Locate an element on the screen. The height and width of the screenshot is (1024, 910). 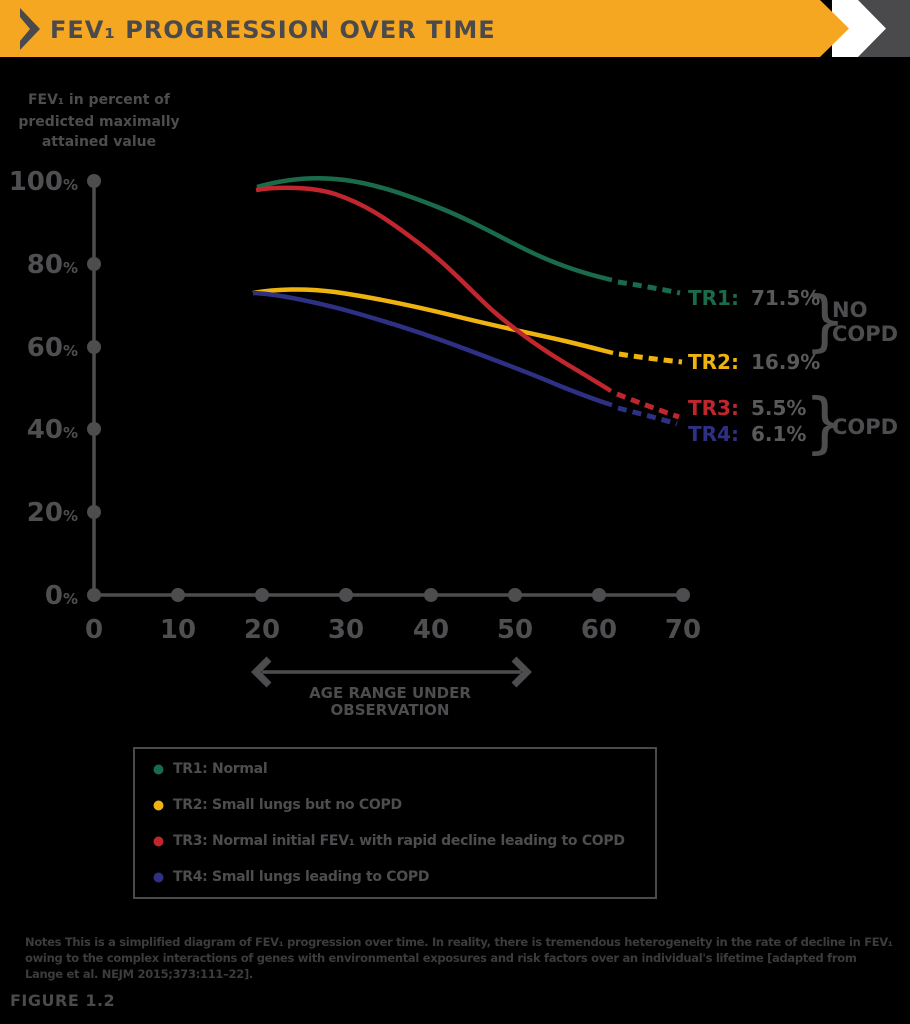
legend-label-tr1: TR1: Normal is located at coordinates (220, 769).